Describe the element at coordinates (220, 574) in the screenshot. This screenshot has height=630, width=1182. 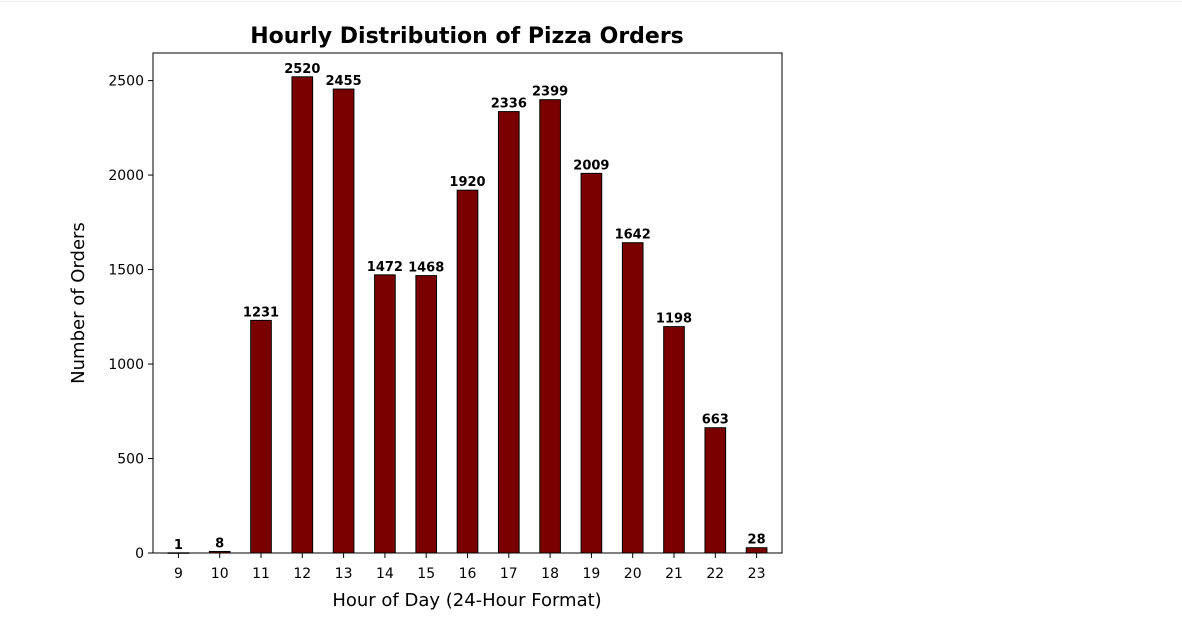
I see `x-tick-label-10: 10` at that location.